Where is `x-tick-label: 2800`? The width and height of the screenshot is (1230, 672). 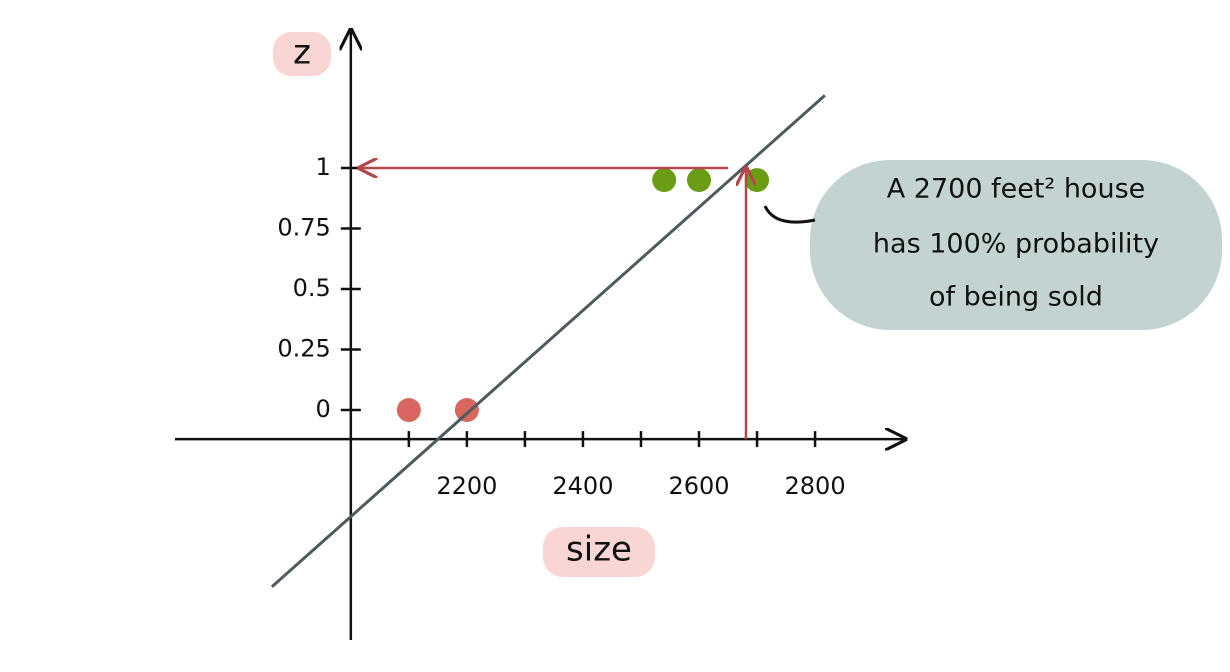 x-tick-label: 2800 is located at coordinates (815, 486).